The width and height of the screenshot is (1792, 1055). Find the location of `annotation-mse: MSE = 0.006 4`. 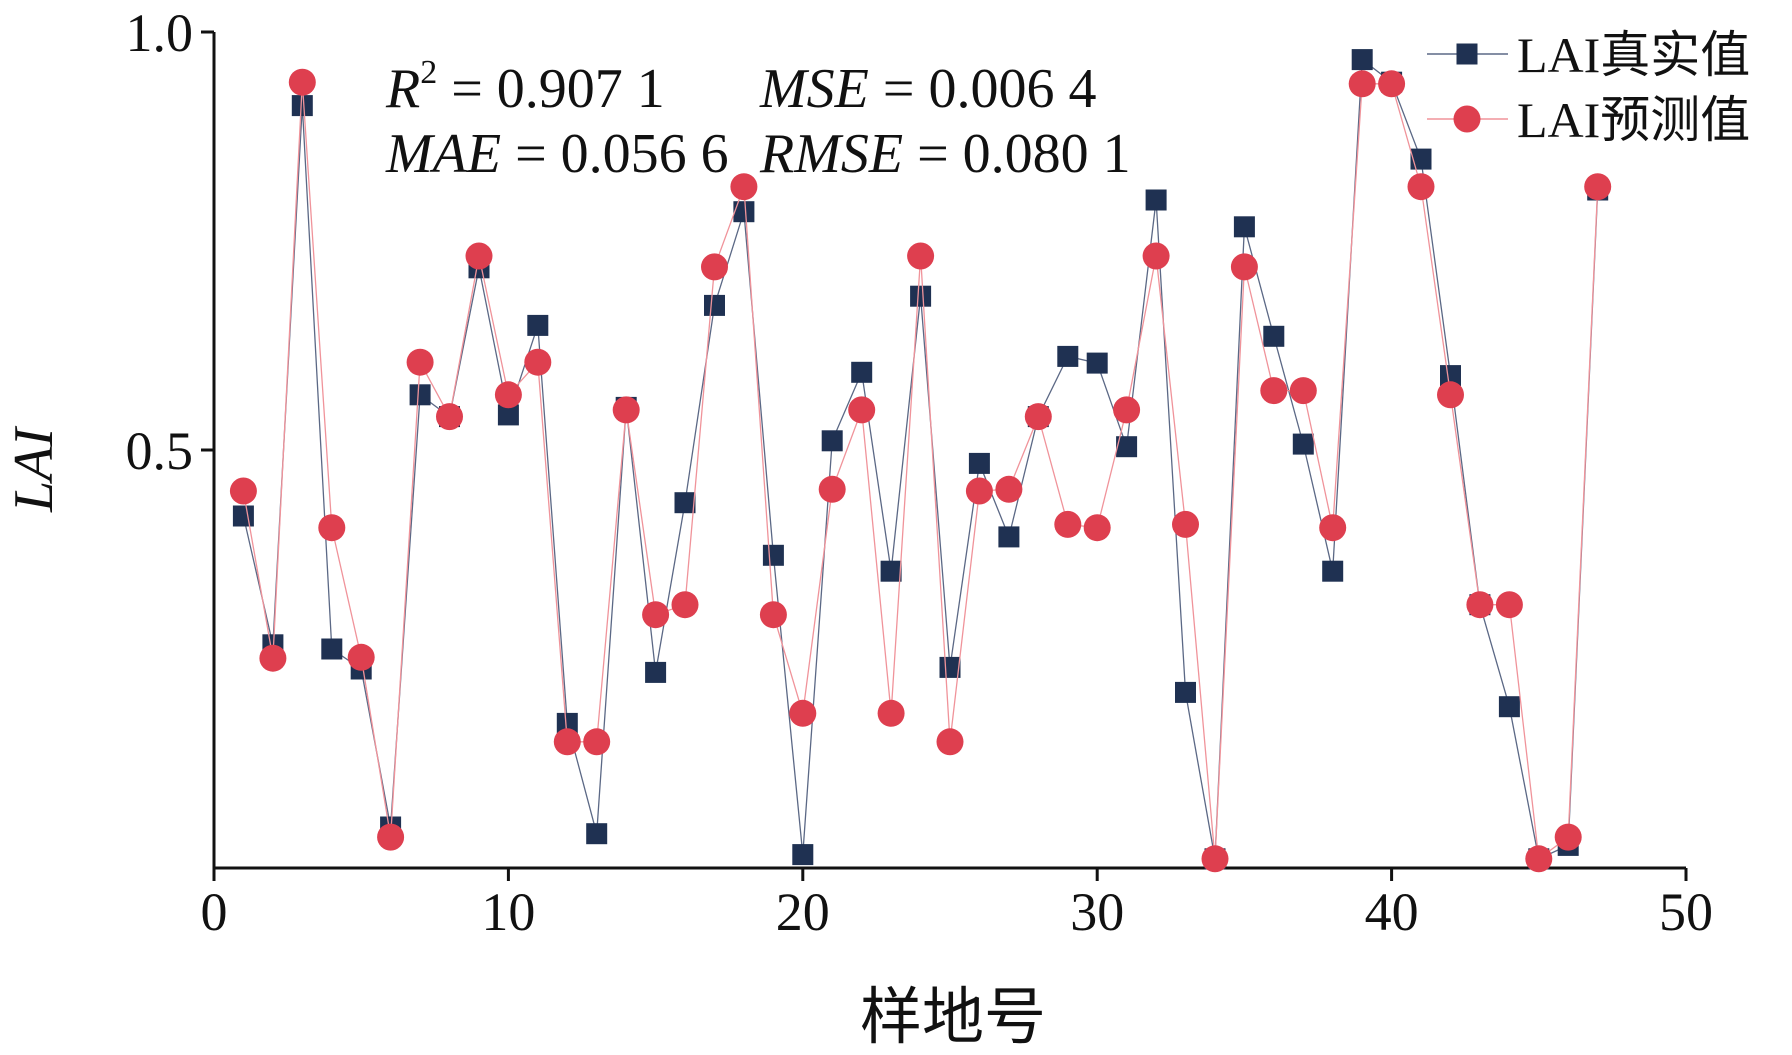

annotation-mse: MSE = 0.006 4 is located at coordinates (927, 89).